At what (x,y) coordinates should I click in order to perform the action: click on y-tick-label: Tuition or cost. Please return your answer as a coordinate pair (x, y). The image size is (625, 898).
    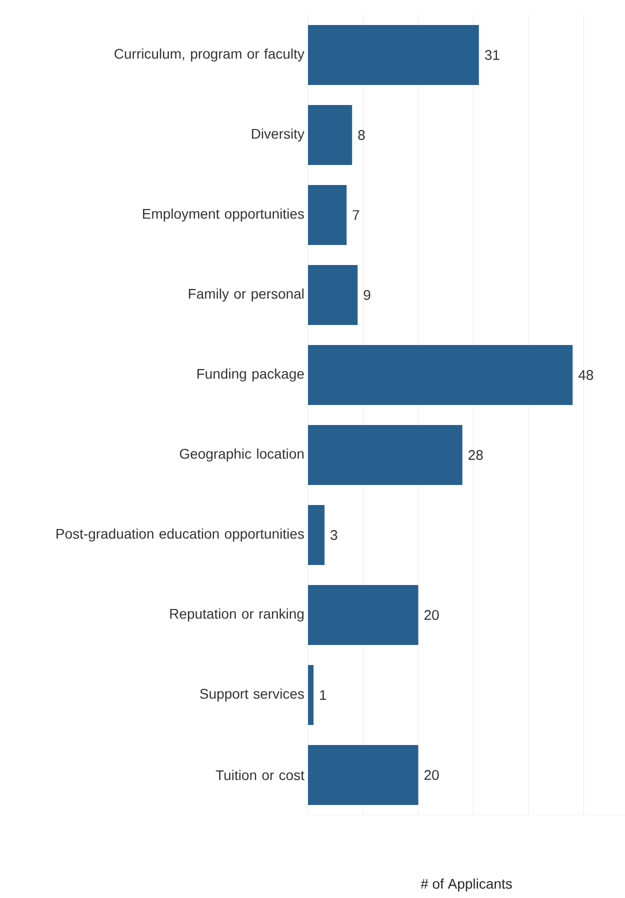
    Looking at the image, I should click on (260, 775).